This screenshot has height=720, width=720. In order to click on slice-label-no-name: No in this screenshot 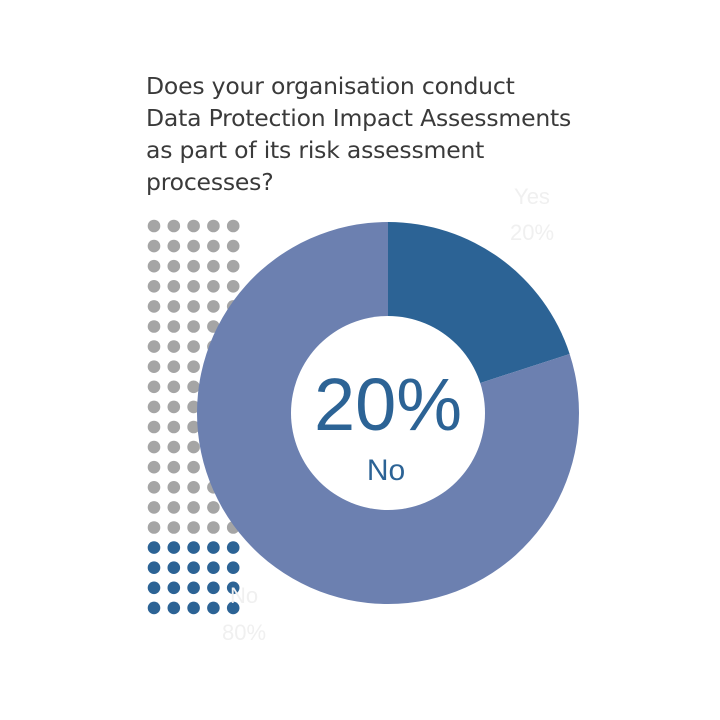, I will do `click(244, 595)`.